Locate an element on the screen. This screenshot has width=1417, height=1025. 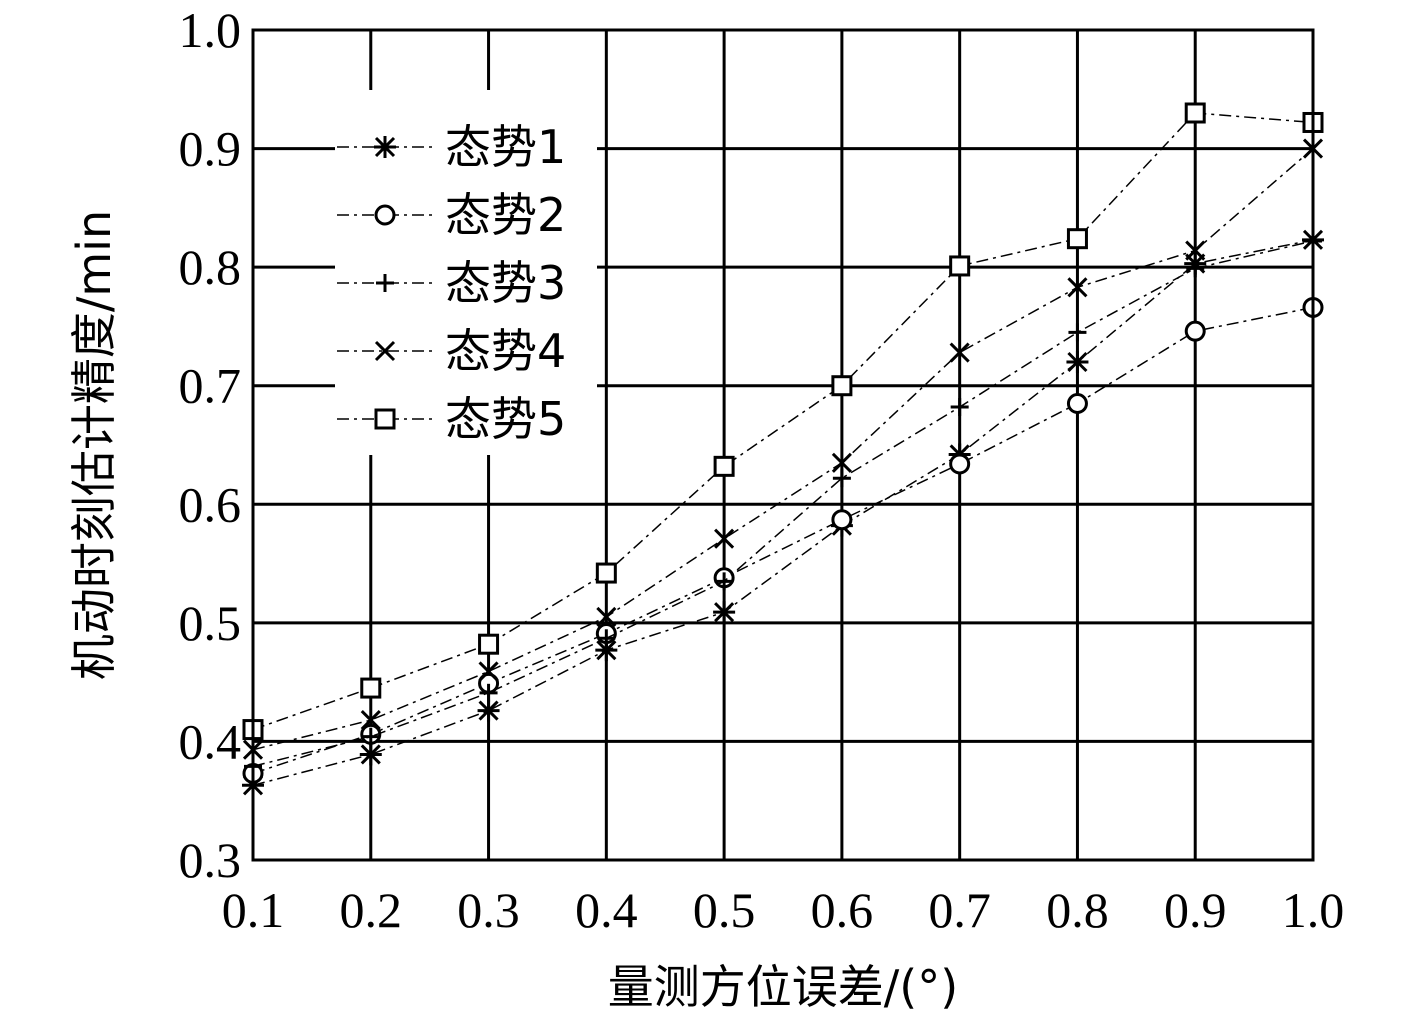
x-tick-label: 0.8 is located at coordinates (1077, 910).